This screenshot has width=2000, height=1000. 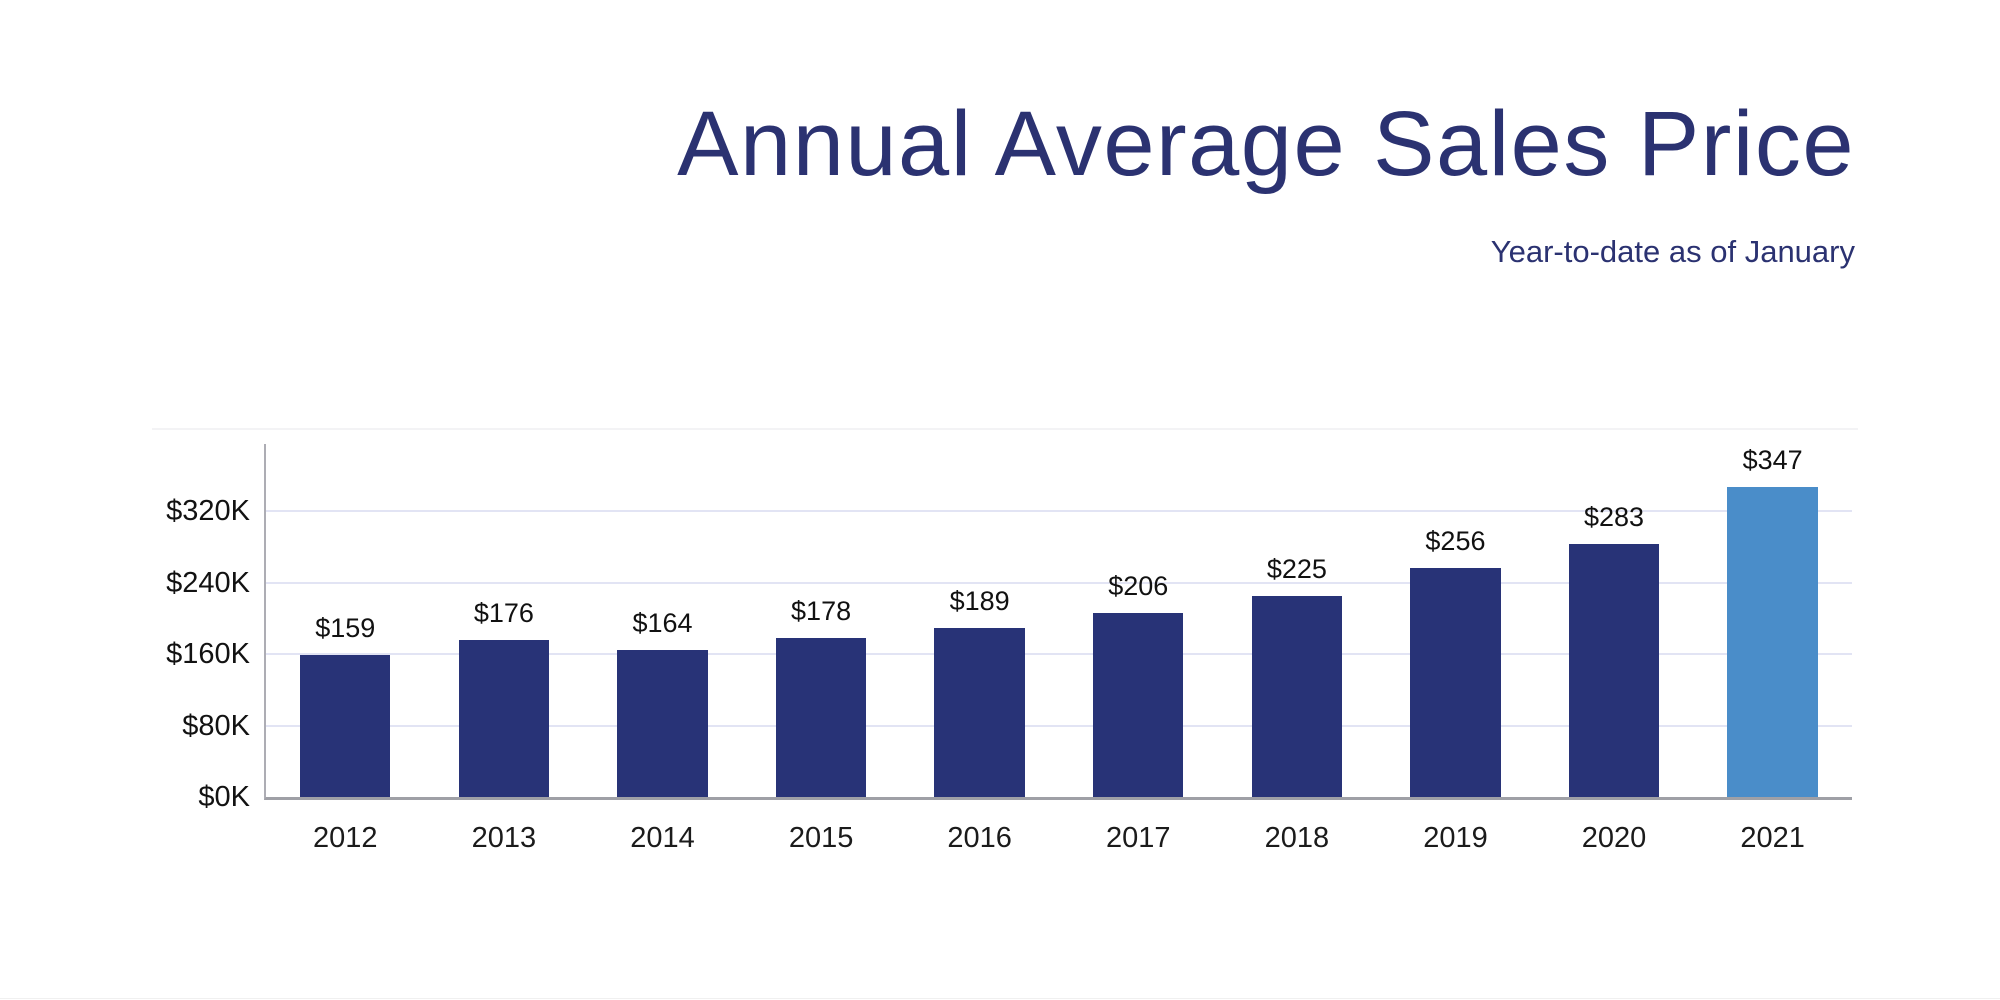 What do you see at coordinates (1059, 511) in the screenshot?
I see `gridline-320k` at bounding box center [1059, 511].